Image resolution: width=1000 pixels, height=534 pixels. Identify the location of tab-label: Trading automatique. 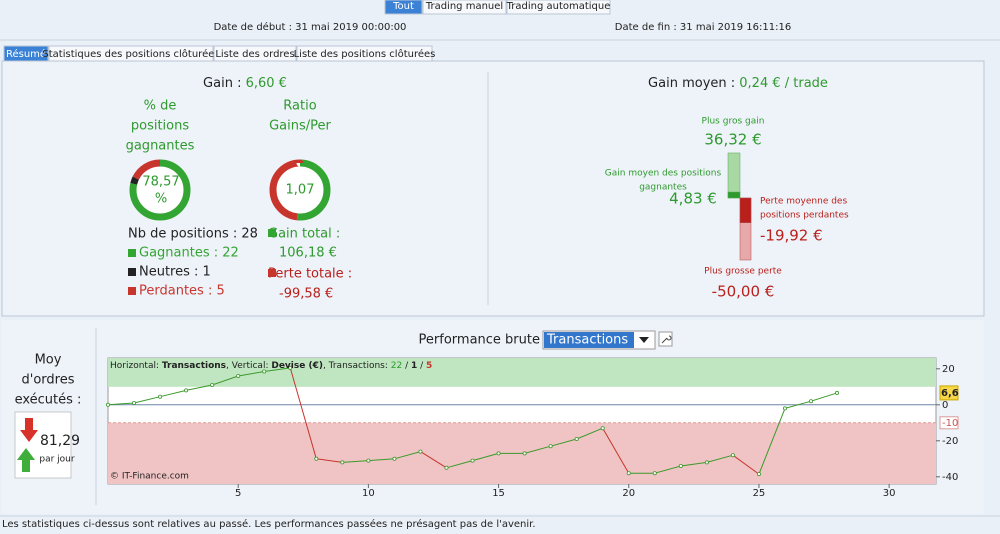
(558, 6).